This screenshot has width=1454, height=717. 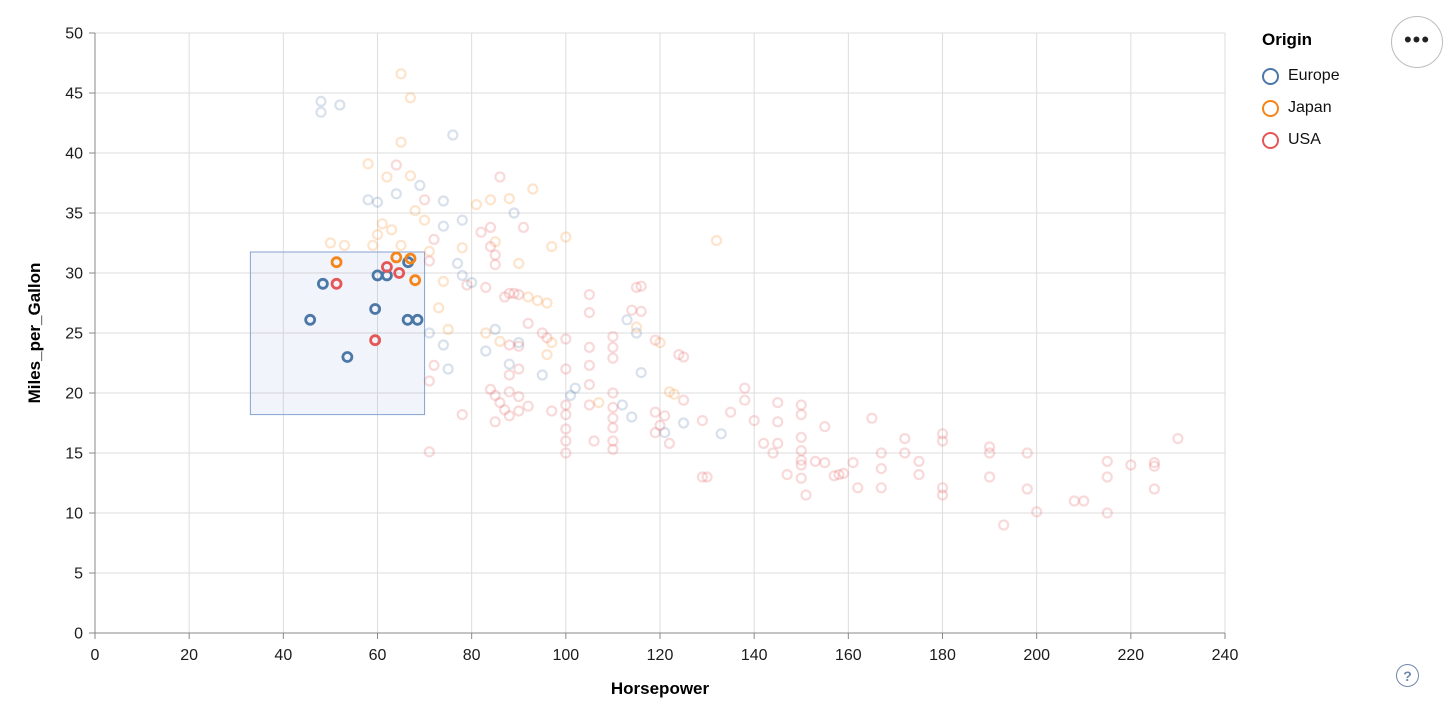 What do you see at coordinates (1407, 675) in the screenshot?
I see `help-button: ?` at bounding box center [1407, 675].